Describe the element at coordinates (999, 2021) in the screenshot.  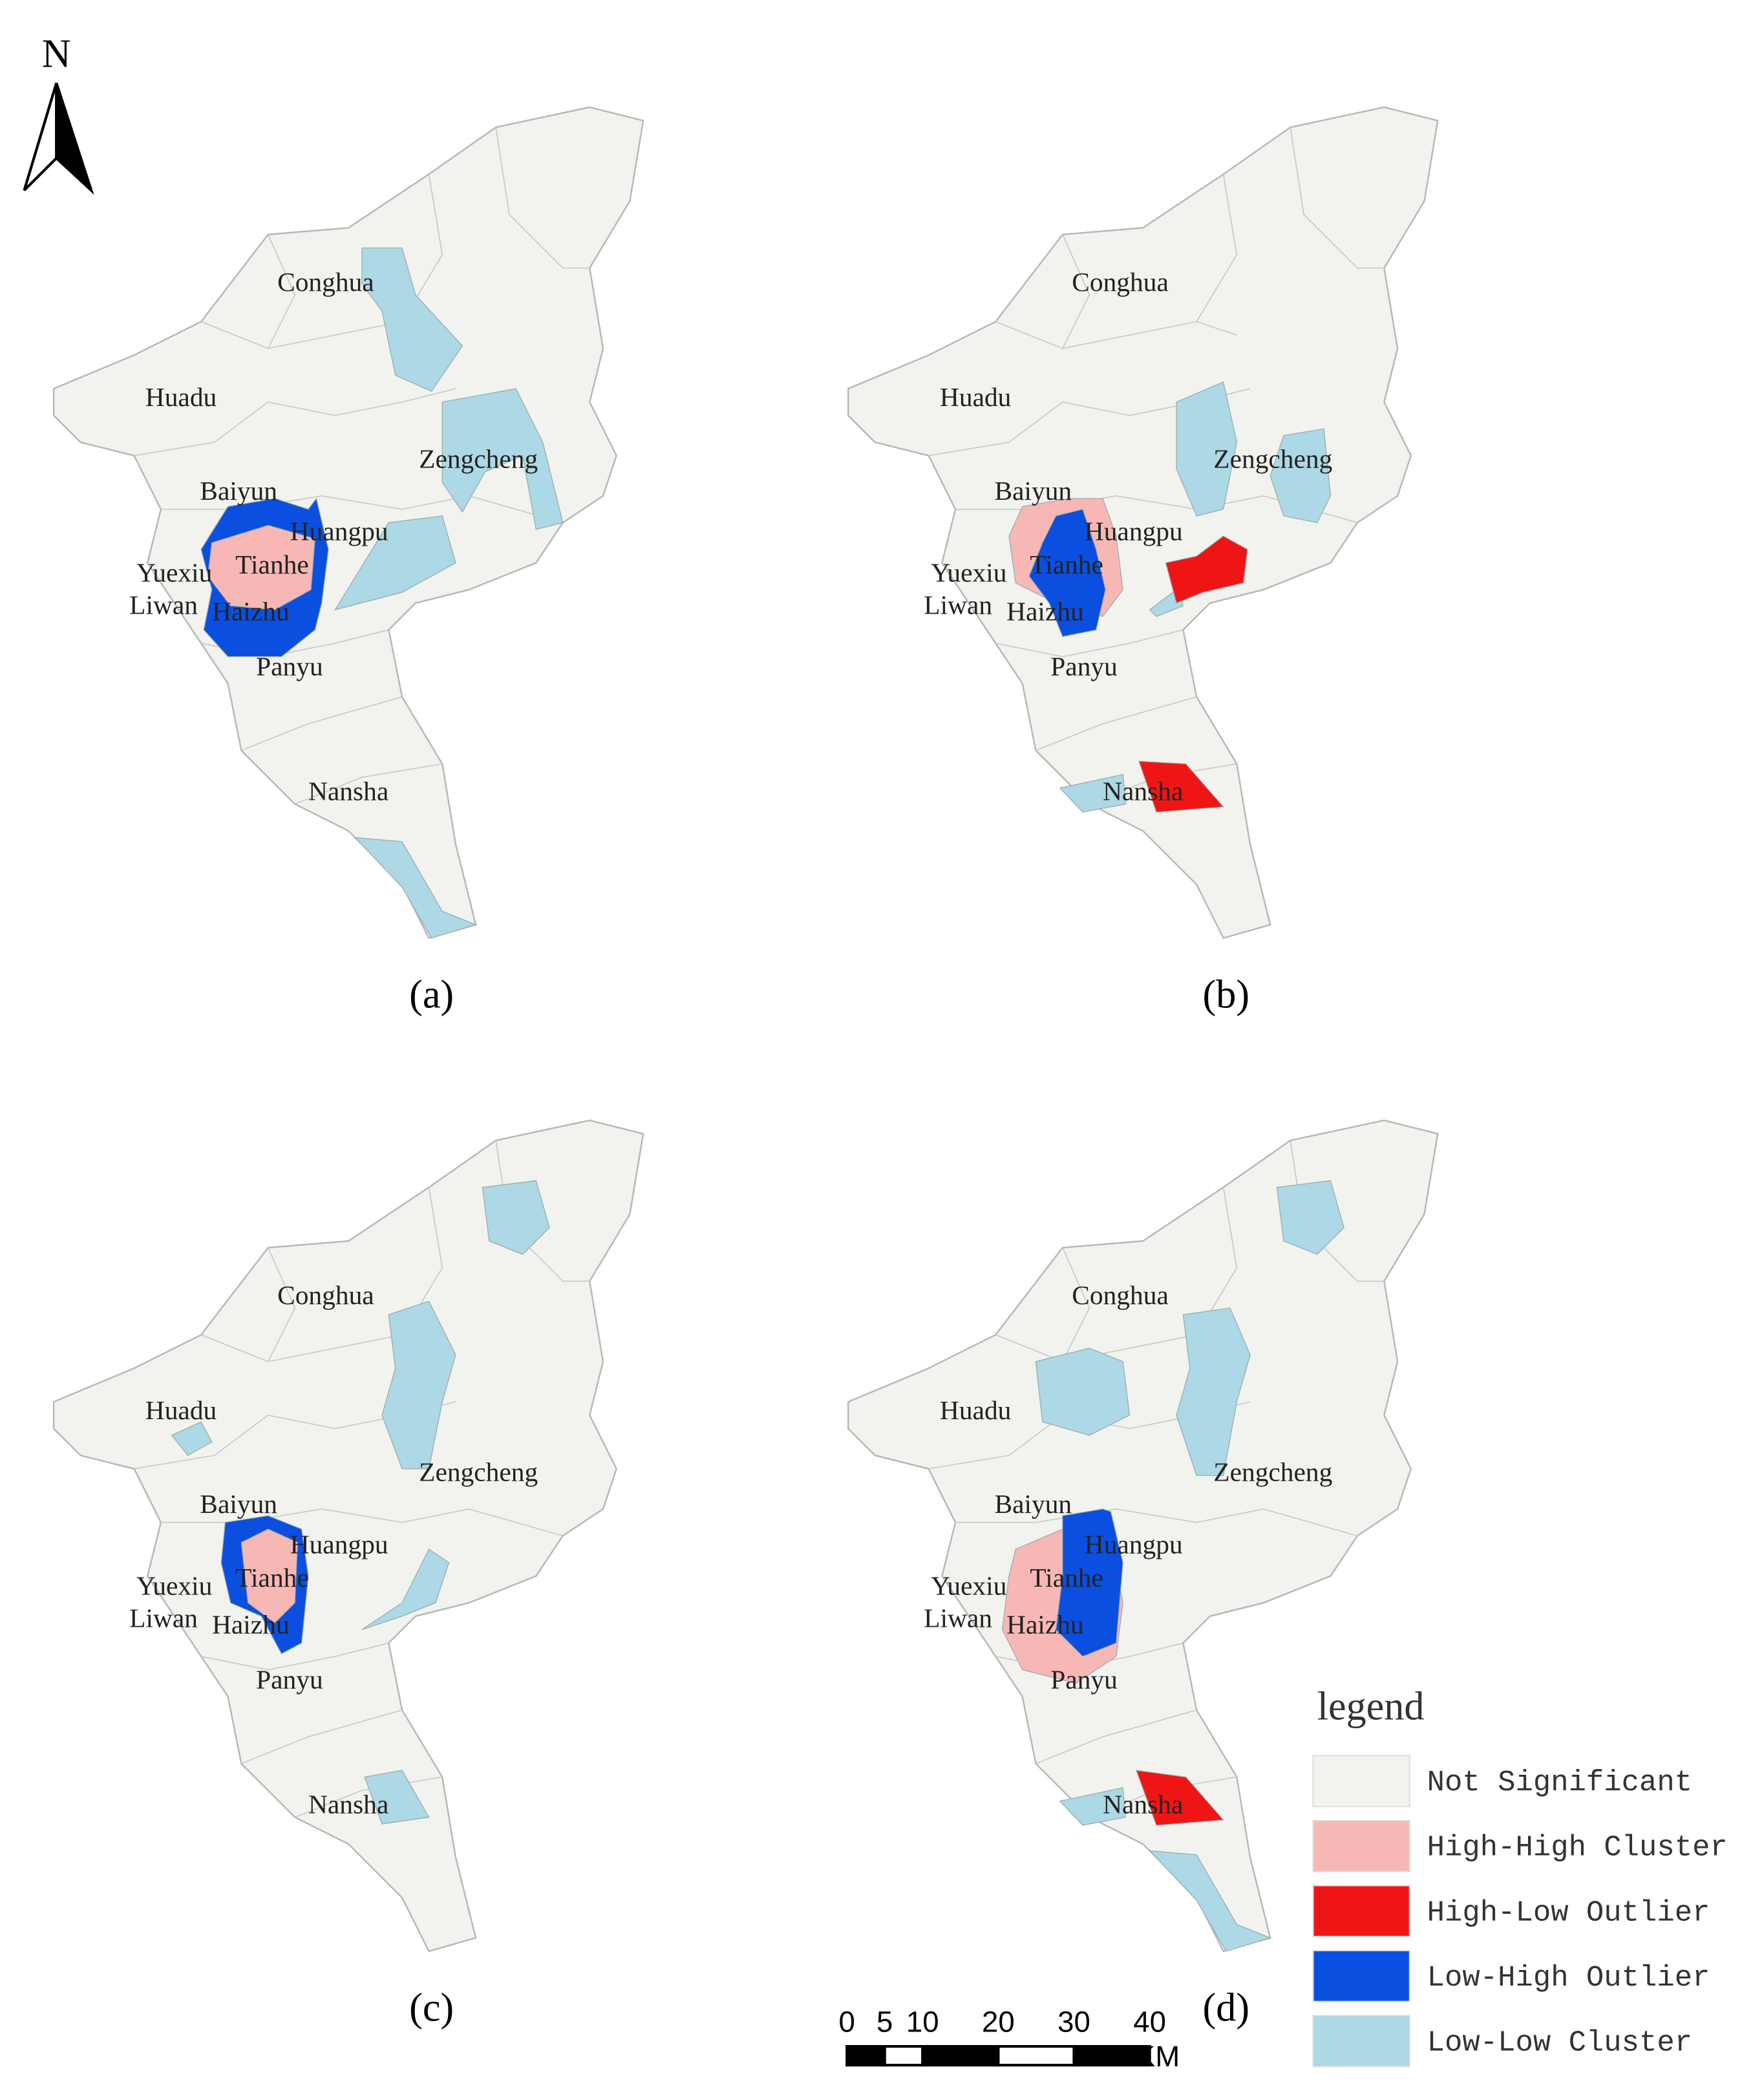
I see `scale-tick-label: 20` at that location.